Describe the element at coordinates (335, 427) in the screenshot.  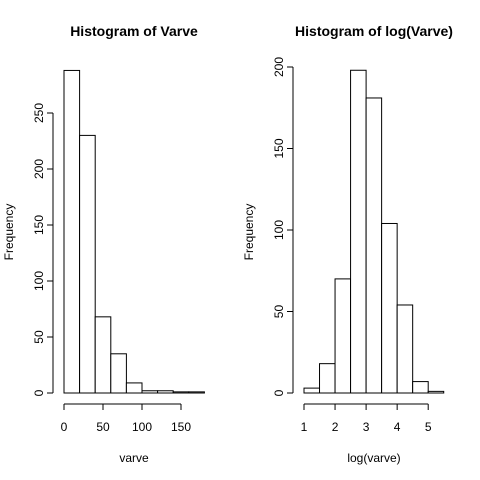
I see `x-tick-label: 2` at that location.